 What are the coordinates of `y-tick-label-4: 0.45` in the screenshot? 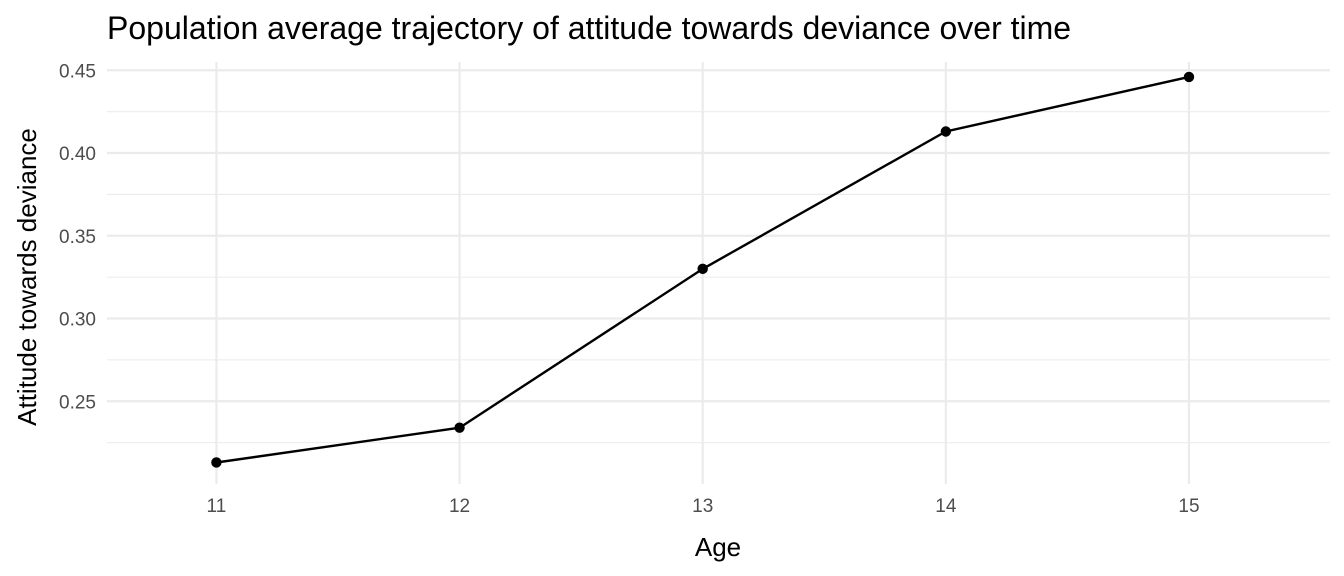 It's located at (77, 71).